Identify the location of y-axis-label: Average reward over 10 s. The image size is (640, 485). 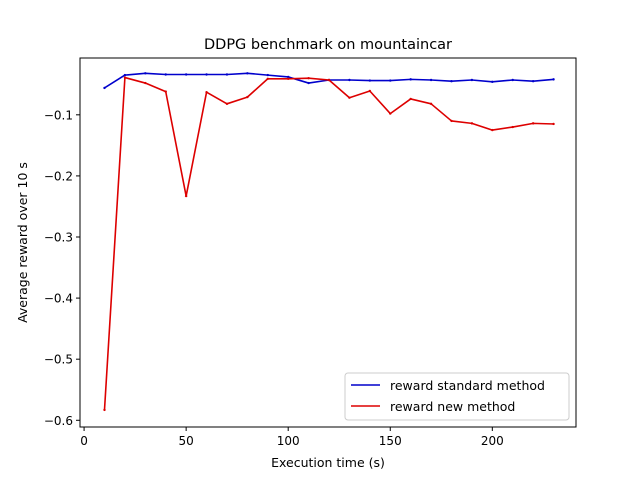
(22, 242).